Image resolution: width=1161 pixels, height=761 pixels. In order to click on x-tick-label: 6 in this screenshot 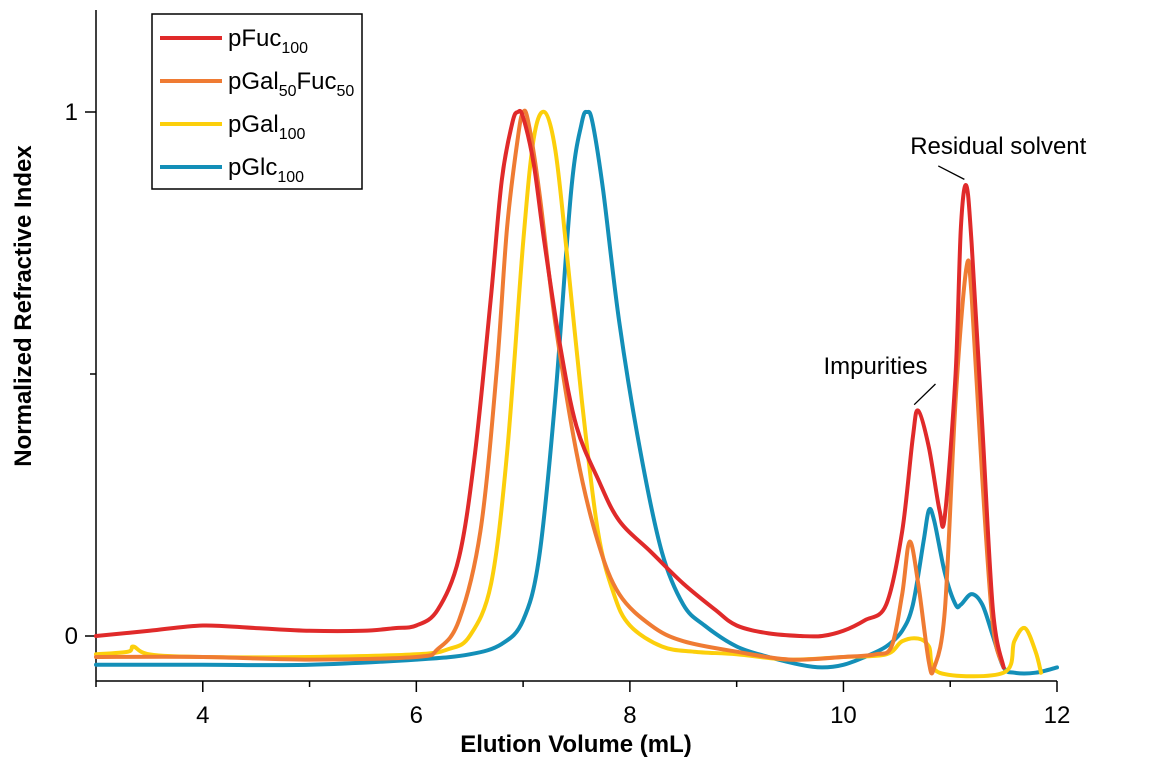, I will do `click(416, 715)`.